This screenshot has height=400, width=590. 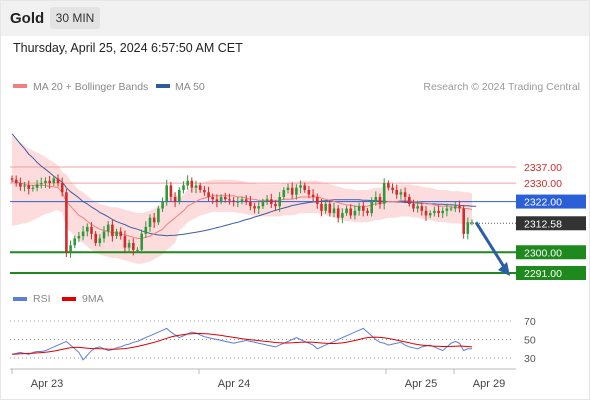 What do you see at coordinates (27, 18) in the screenshot?
I see `symbol-title: Gold` at bounding box center [27, 18].